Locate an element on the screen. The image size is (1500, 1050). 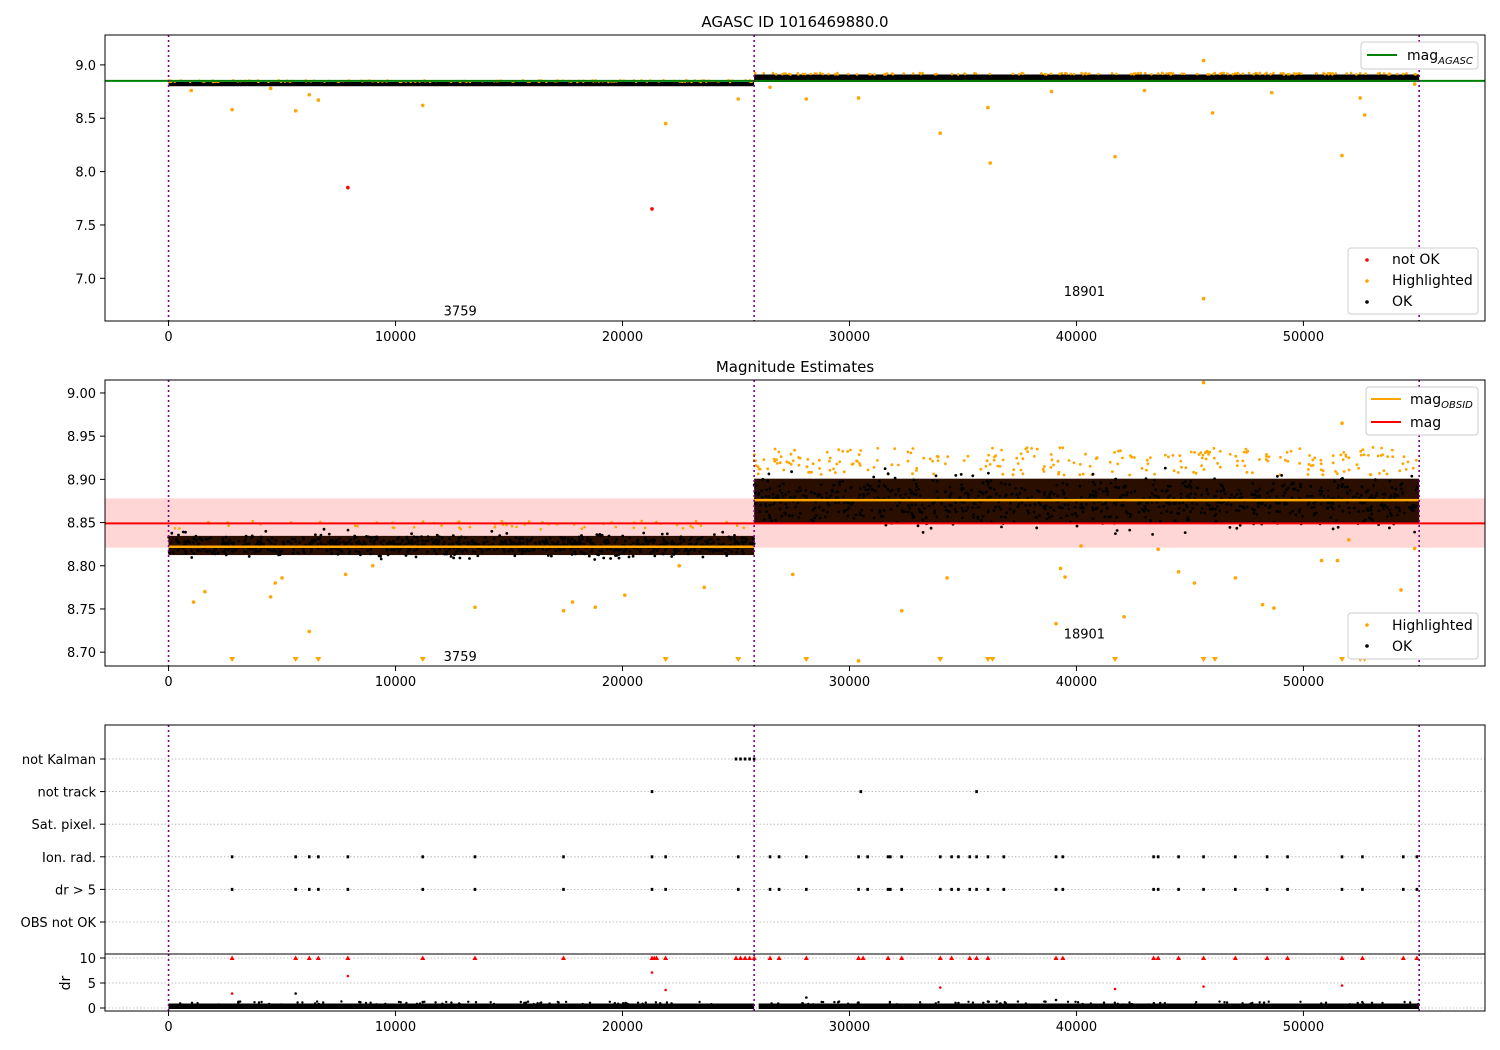
panel-dr-points is located at coordinates (787, 987).